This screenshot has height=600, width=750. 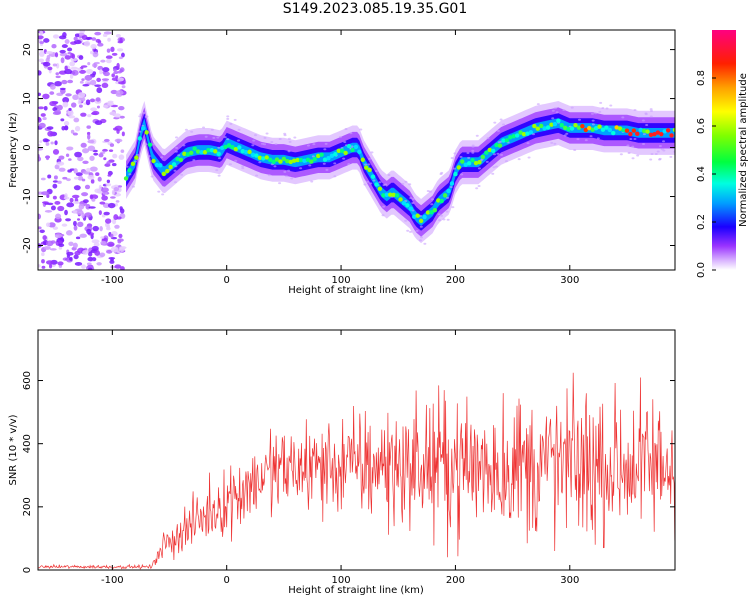 I want to click on x-axis-label: Height of straight line (km), so click(x=356, y=590).